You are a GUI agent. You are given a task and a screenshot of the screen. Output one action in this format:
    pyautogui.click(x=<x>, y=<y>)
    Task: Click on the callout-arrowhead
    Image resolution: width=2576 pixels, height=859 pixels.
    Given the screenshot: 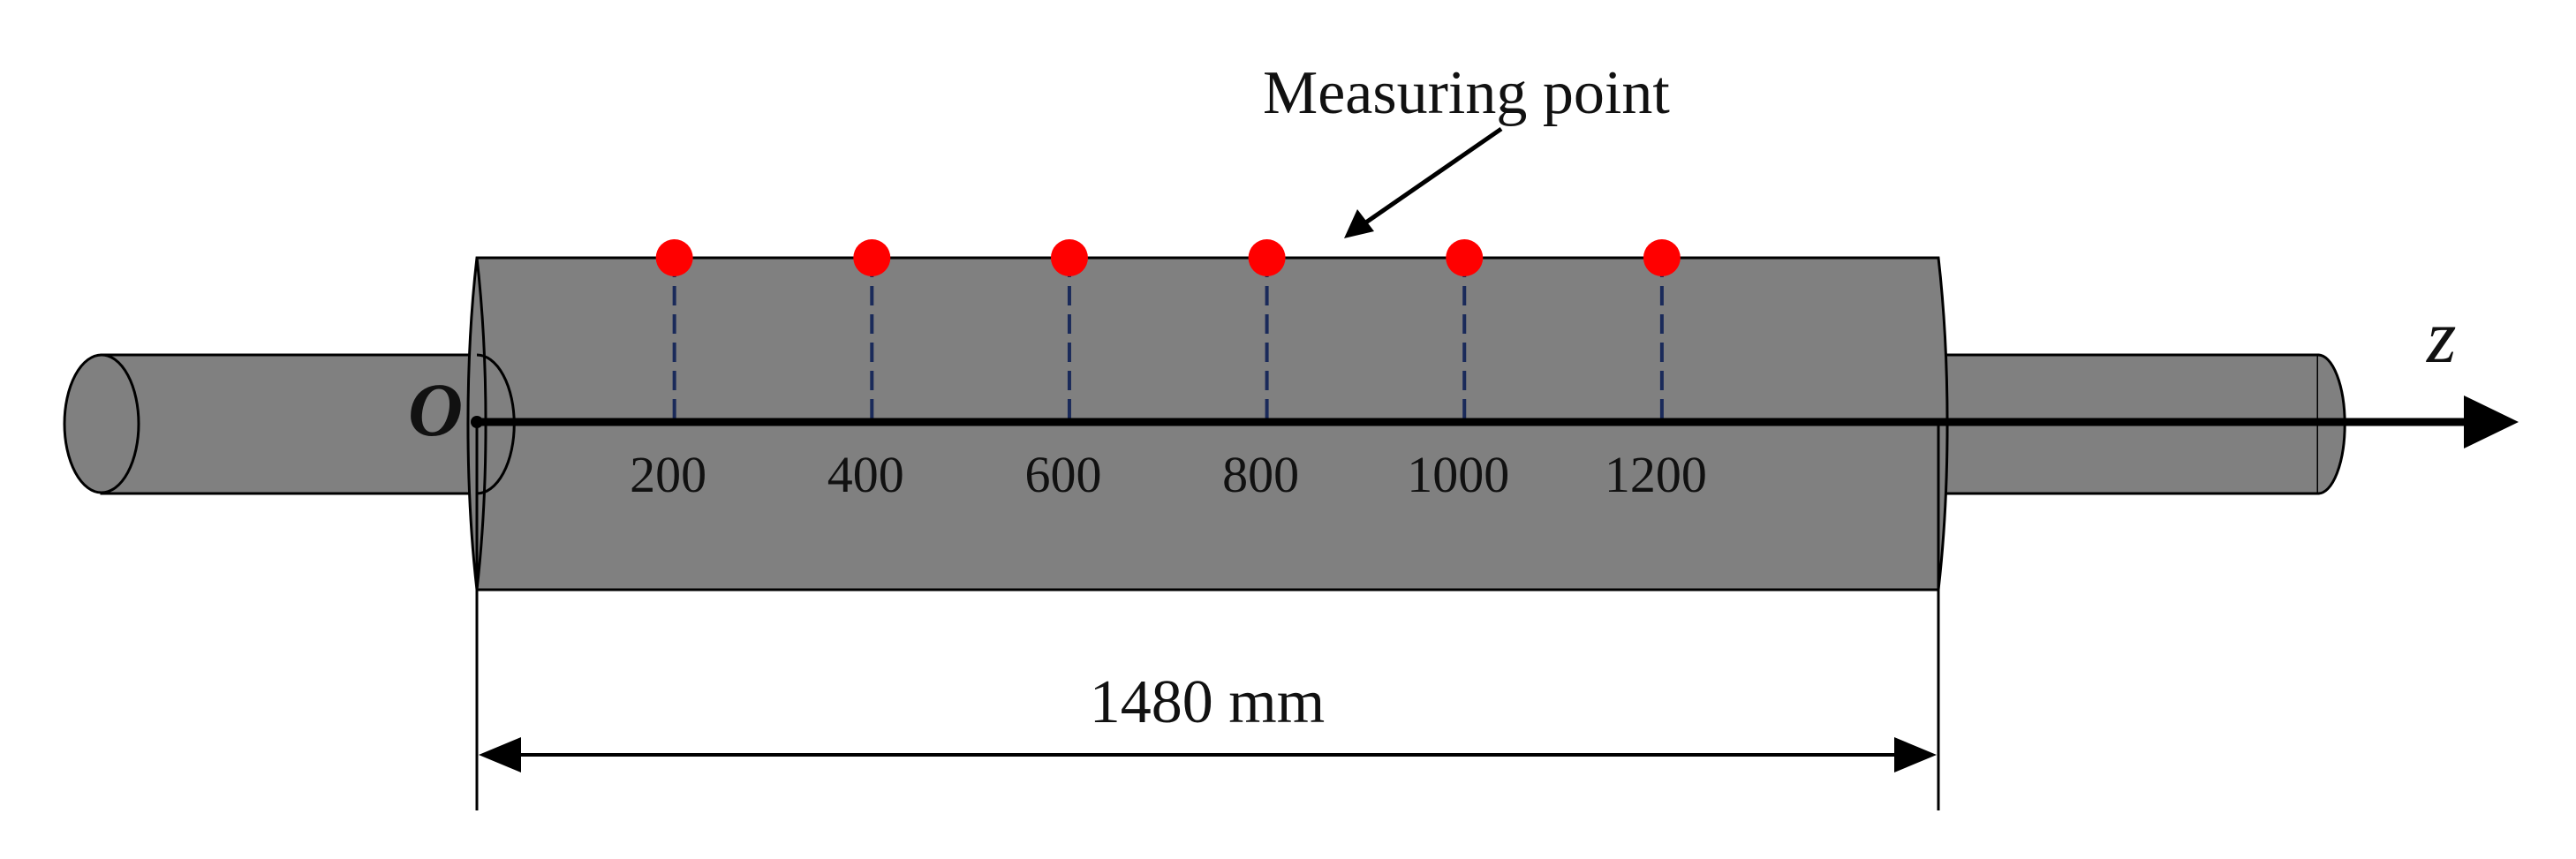 What is the action you would take?
    pyautogui.click(x=1359, y=224)
    